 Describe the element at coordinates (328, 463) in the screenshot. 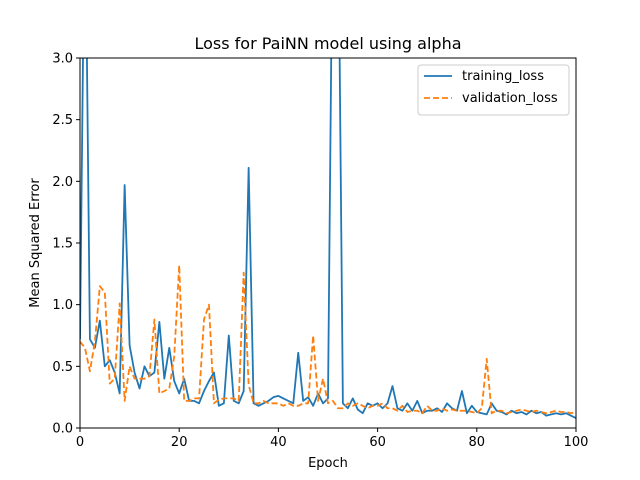

I see `x-axis-label: Epoch` at that location.